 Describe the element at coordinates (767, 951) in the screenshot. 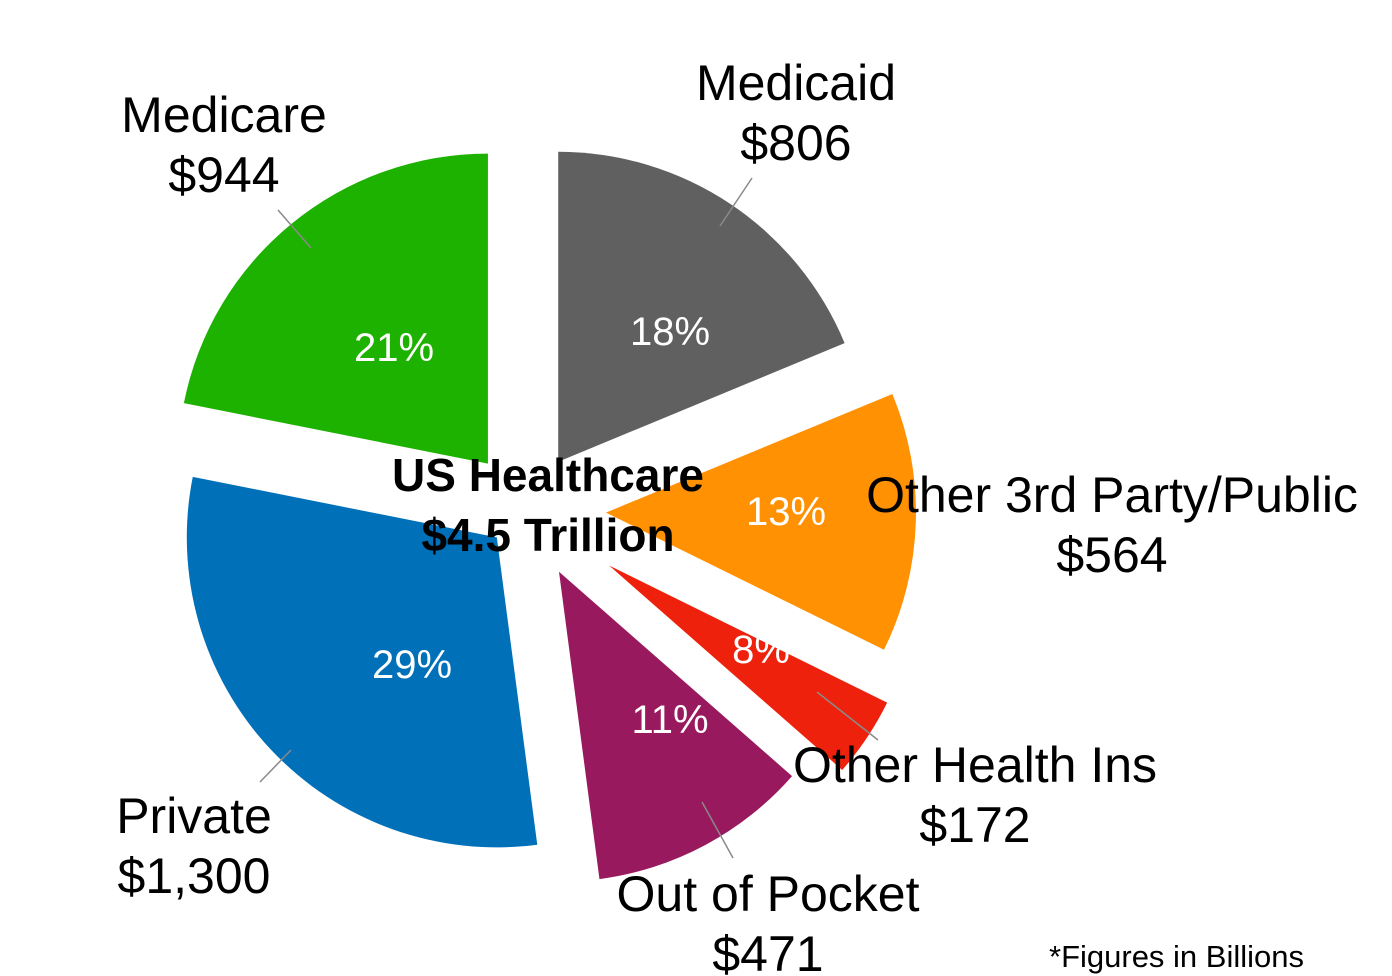

I see `amount-label-oop: $471` at that location.